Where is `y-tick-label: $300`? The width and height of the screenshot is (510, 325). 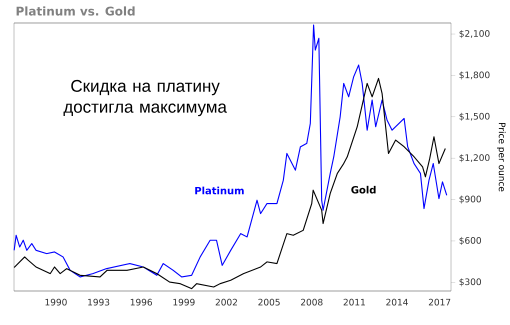
y-tick-label: $300 is located at coordinates (470, 282).